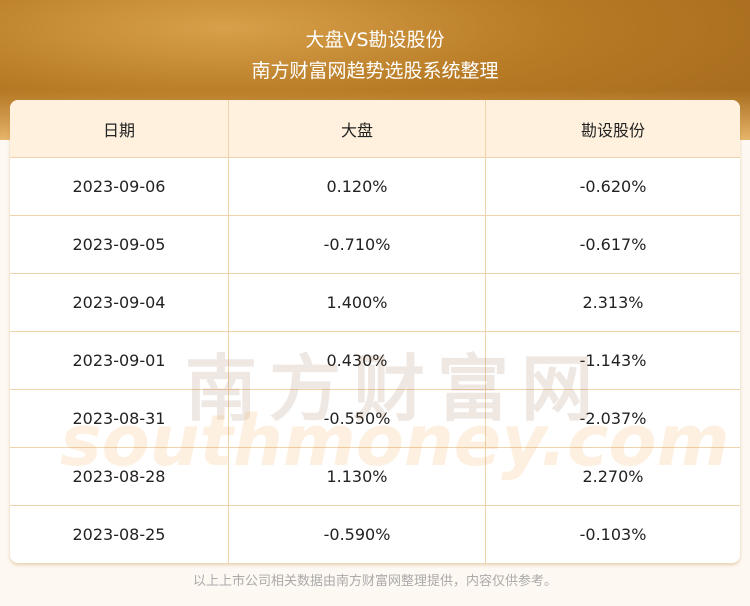 The width and height of the screenshot is (750, 606). I want to click on table-row: 2023-09-04 1.400% 2.313%, so click(375, 302).